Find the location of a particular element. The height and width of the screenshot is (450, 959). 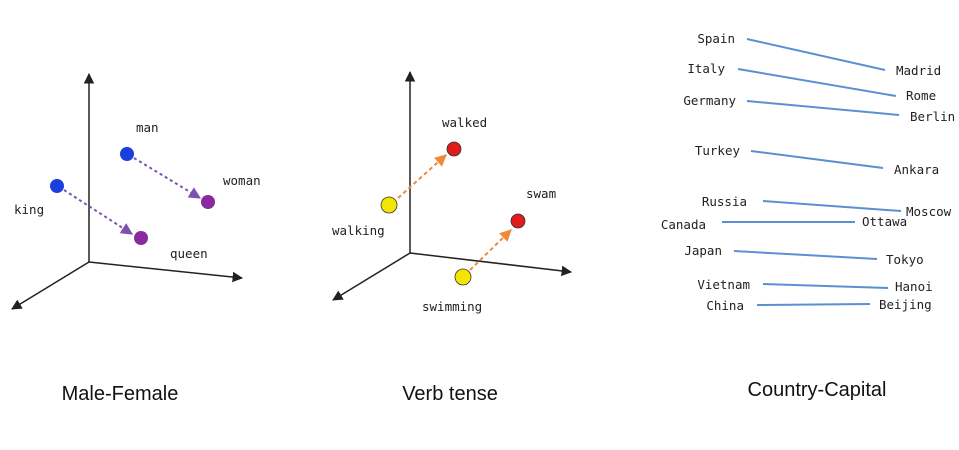

vietnam-hanoi-line is located at coordinates (825, 286).